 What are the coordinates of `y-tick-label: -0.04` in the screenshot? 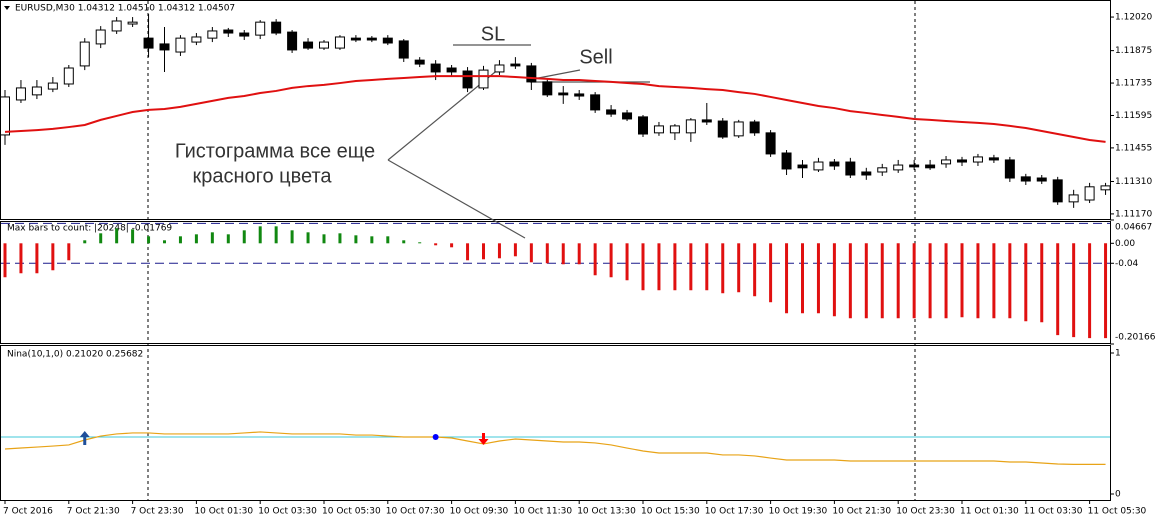 It's located at (1127, 264).